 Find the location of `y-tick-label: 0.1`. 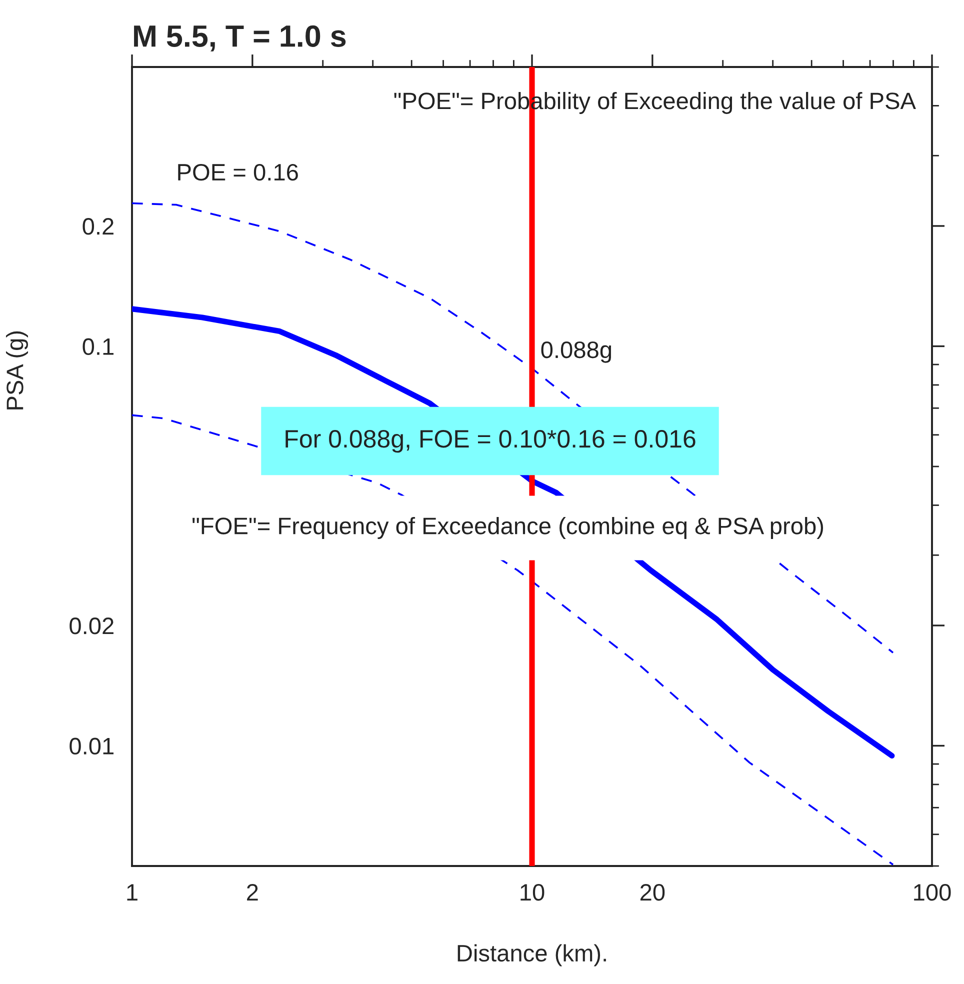

y-tick-label: 0.1 is located at coordinates (98, 347).